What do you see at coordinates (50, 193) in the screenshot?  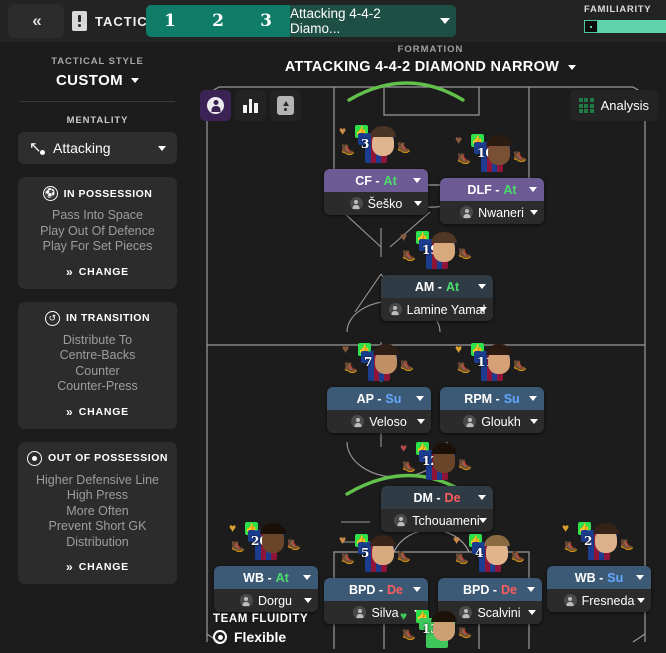 I see `ball-icon: ⚽` at bounding box center [50, 193].